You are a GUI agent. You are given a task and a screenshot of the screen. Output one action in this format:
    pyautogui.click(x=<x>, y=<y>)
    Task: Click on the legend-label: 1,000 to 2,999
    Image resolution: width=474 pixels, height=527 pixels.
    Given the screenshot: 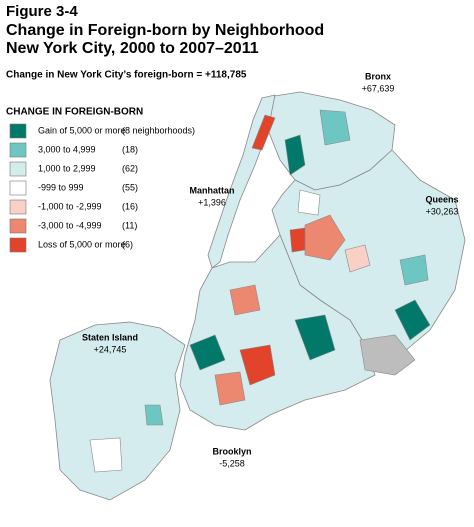 What is the action you would take?
    pyautogui.click(x=67, y=168)
    